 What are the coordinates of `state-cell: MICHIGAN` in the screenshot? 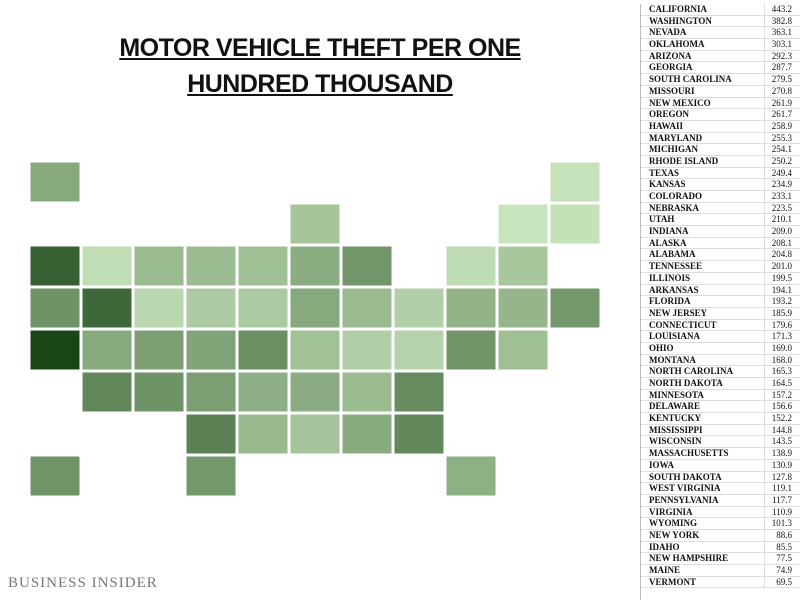 It's located at (703, 149).